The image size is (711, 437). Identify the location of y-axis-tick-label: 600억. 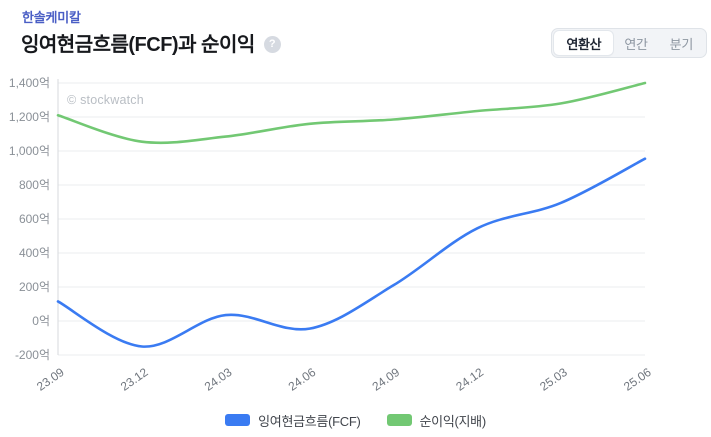
(34, 219).